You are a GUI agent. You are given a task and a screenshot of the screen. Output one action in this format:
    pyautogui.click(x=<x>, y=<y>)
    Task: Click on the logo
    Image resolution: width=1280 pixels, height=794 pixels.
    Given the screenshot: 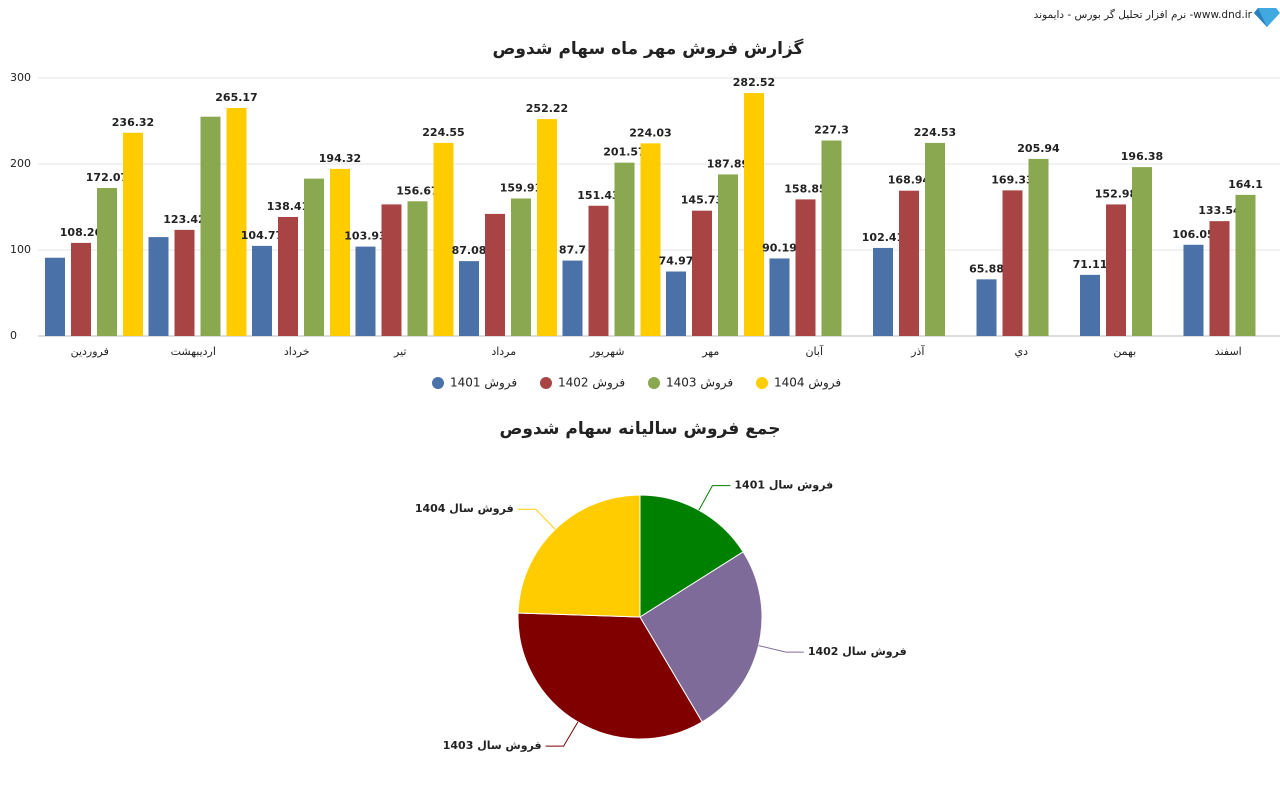 What is the action you would take?
    pyautogui.click(x=1267, y=17)
    